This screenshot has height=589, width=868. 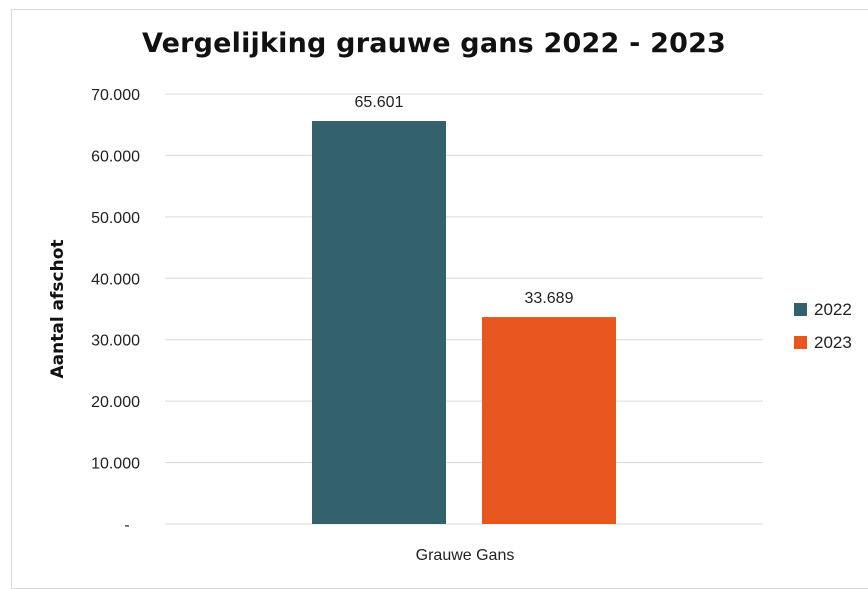 I want to click on y-tick-label: 30.000, so click(x=115, y=341).